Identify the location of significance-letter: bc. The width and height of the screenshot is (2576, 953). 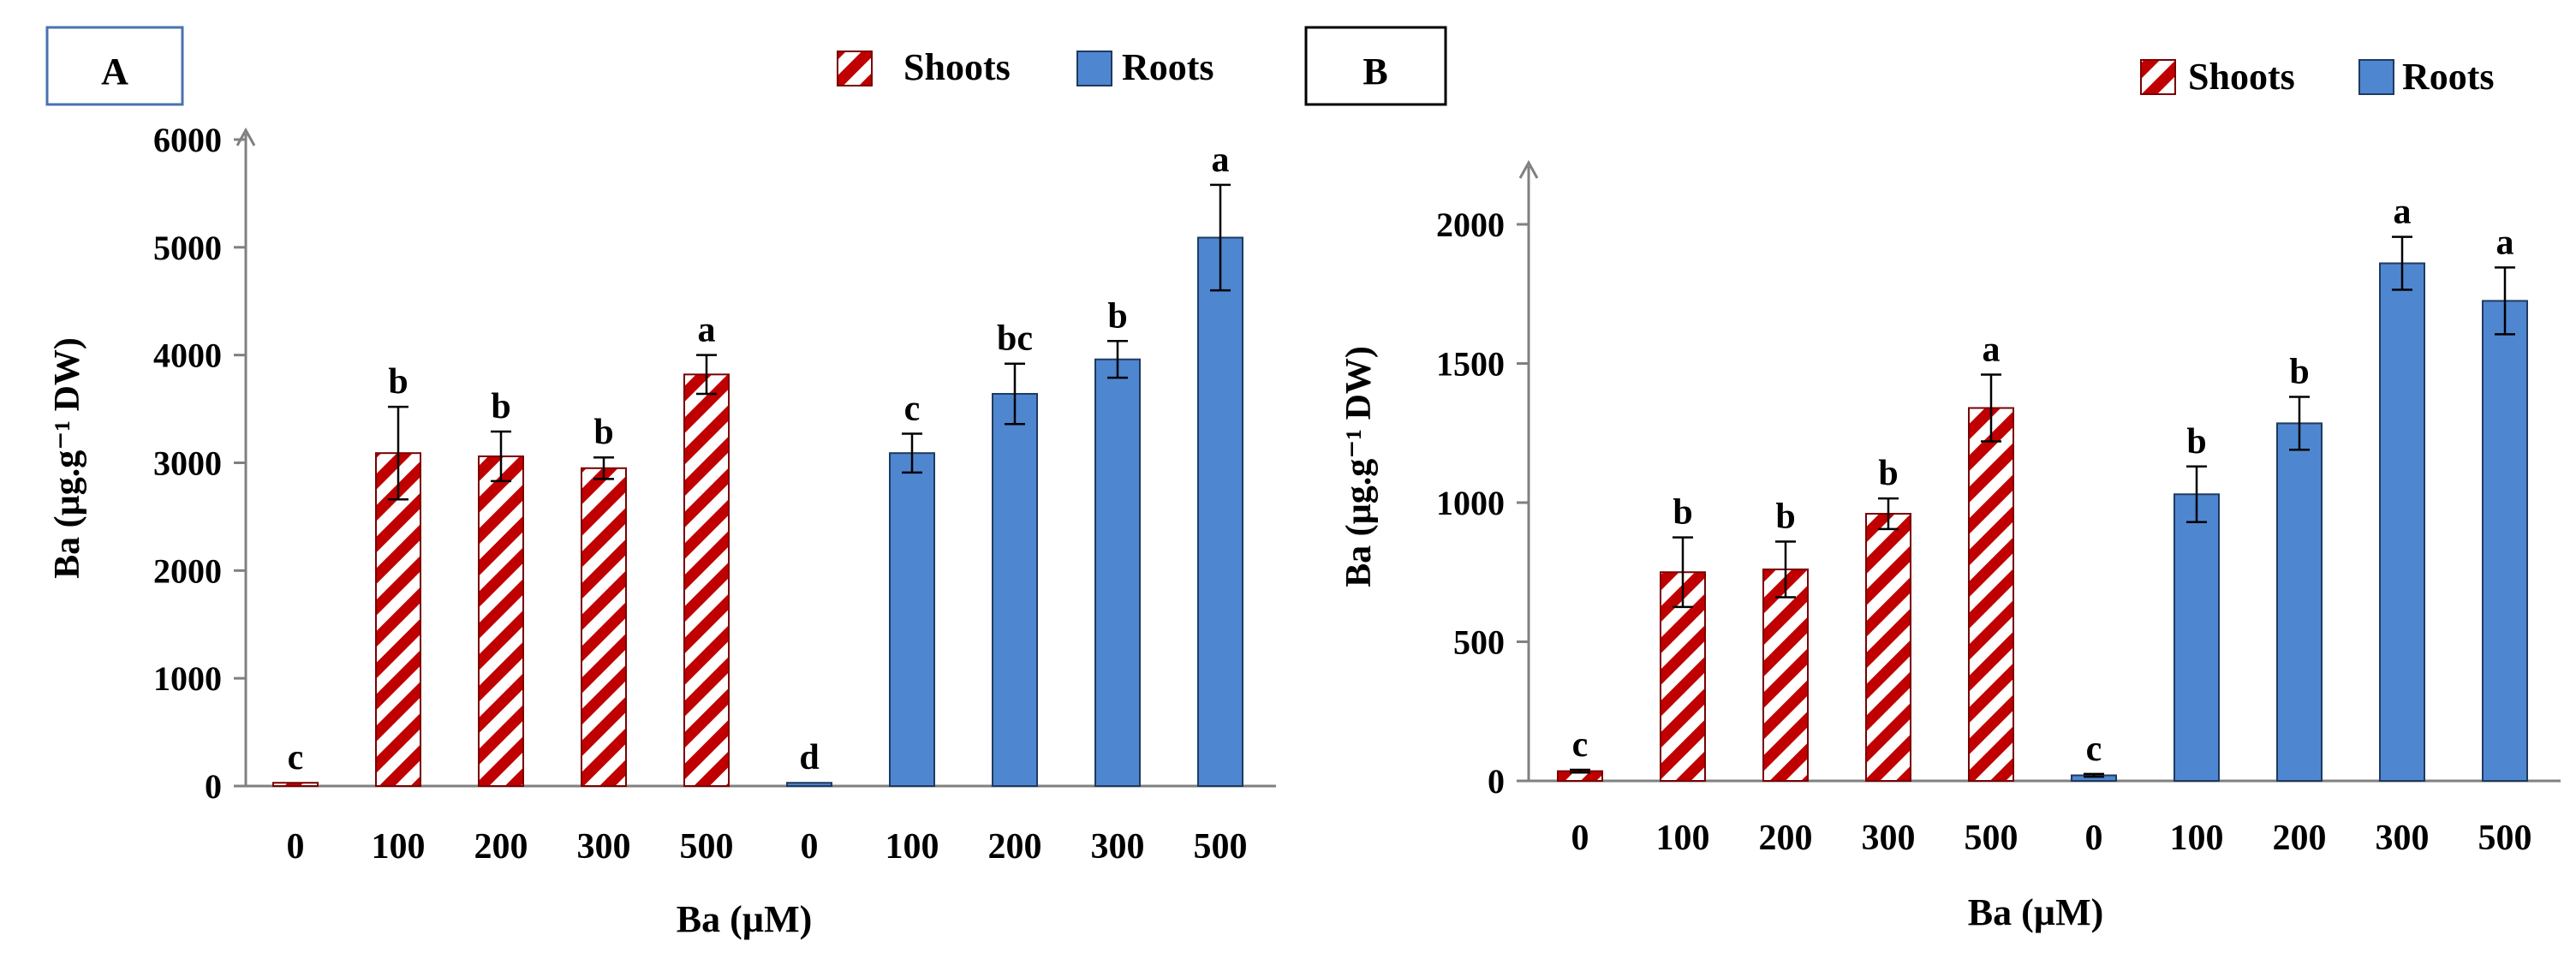
(1015, 339).